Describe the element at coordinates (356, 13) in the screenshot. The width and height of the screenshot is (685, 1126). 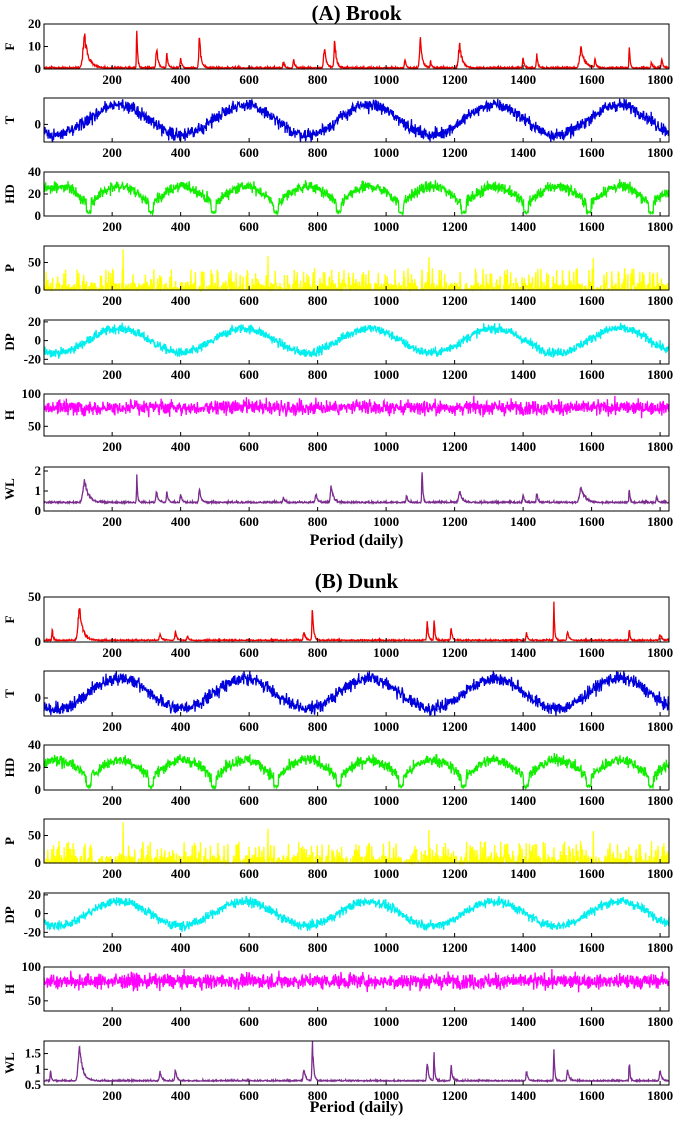
I see `subfigure-title: (A) Brook` at that location.